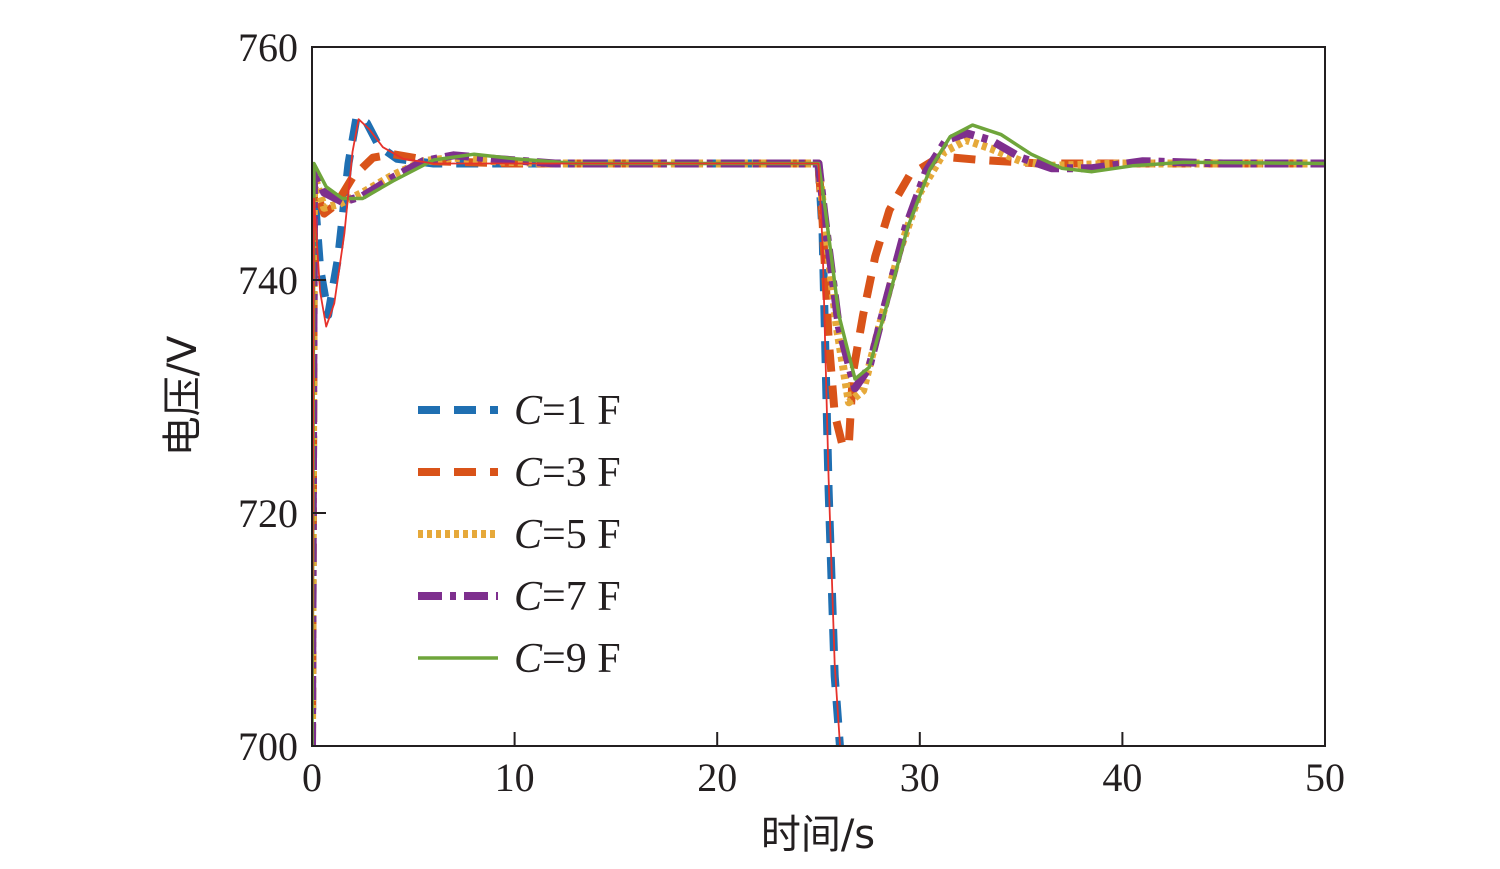  I want to click on legend-label: C=9 F, so click(567, 659).